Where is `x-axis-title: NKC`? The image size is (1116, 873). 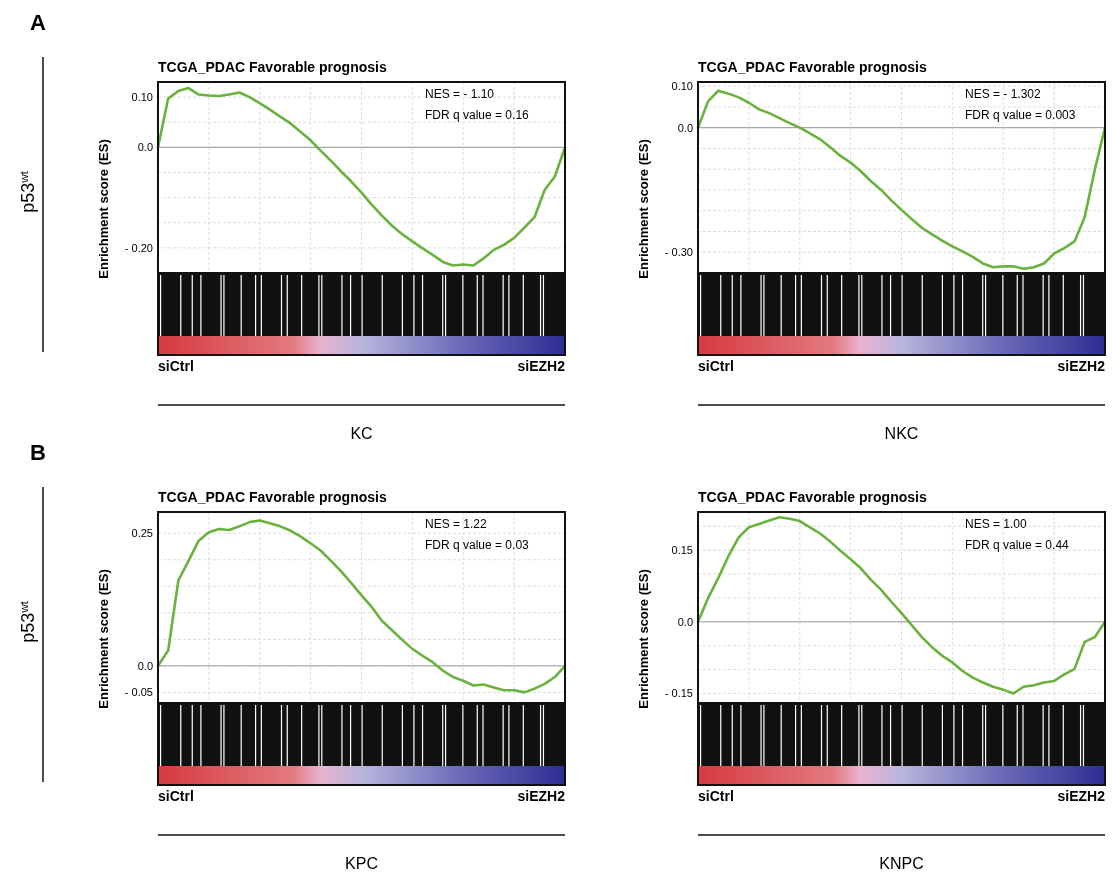 x-axis-title: NKC is located at coordinates (901, 433).